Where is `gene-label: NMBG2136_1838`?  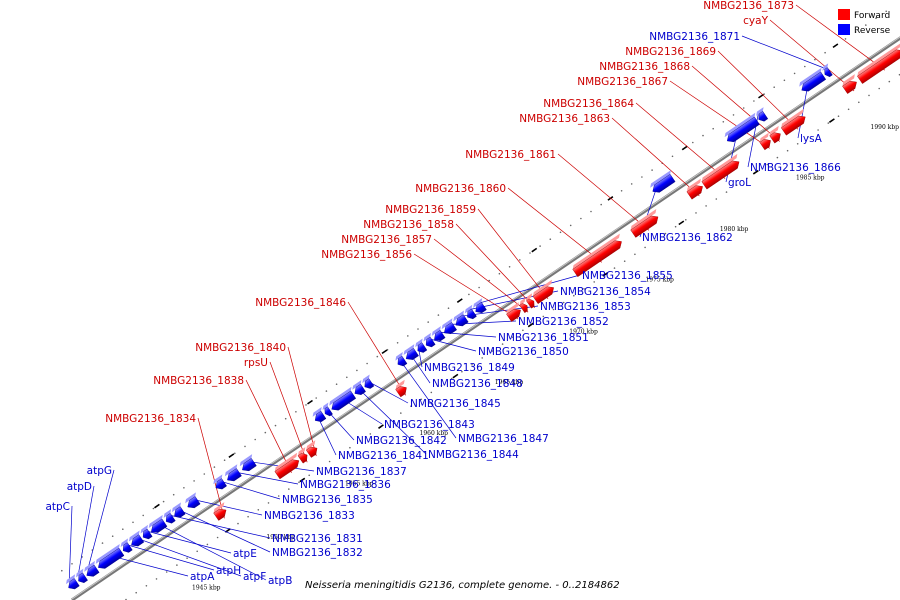
gene-label: NMBG2136_1838 is located at coordinates (198, 381).